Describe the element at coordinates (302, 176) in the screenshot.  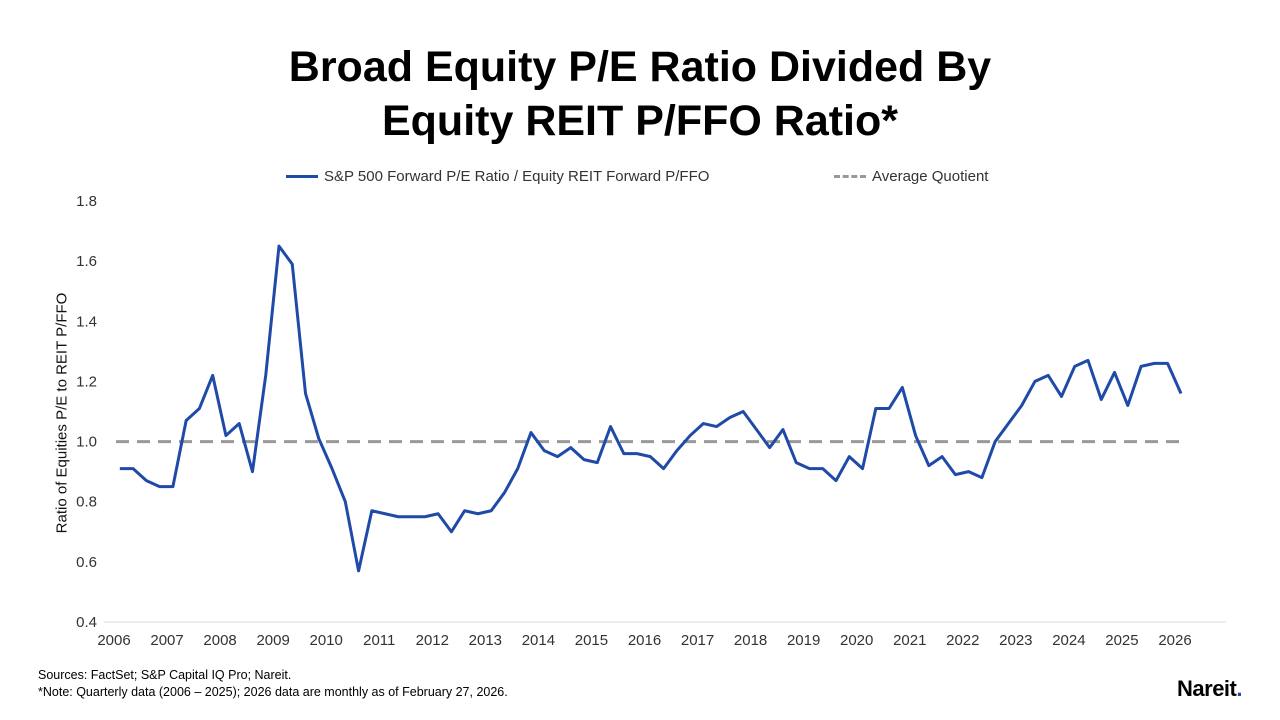
I see `legend-swatch-solid` at that location.